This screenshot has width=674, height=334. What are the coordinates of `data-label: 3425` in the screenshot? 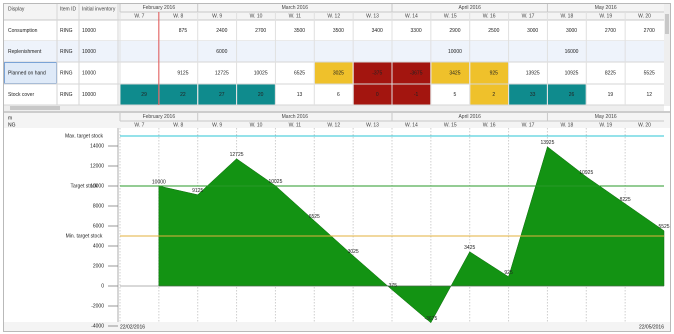 It's located at (469, 248).